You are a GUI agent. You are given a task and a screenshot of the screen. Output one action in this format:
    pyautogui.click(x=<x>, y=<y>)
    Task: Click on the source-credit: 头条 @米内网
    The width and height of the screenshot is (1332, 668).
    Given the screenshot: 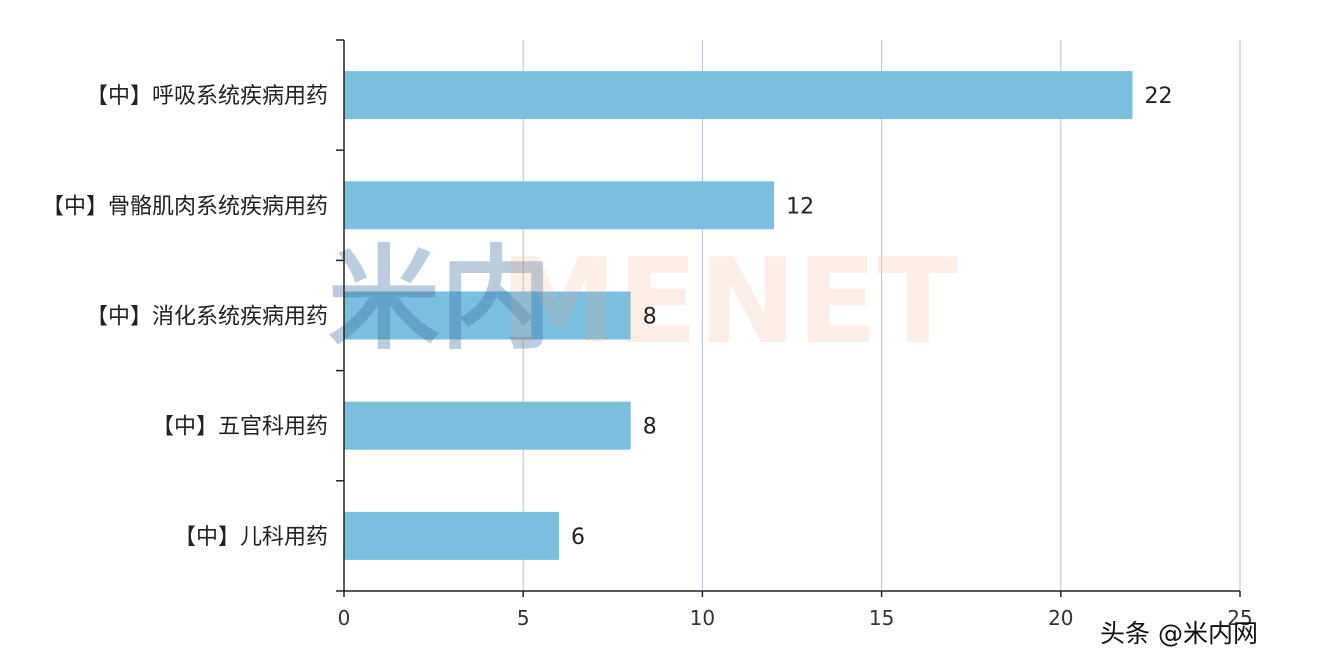 What is the action you would take?
    pyautogui.click(x=1179, y=633)
    